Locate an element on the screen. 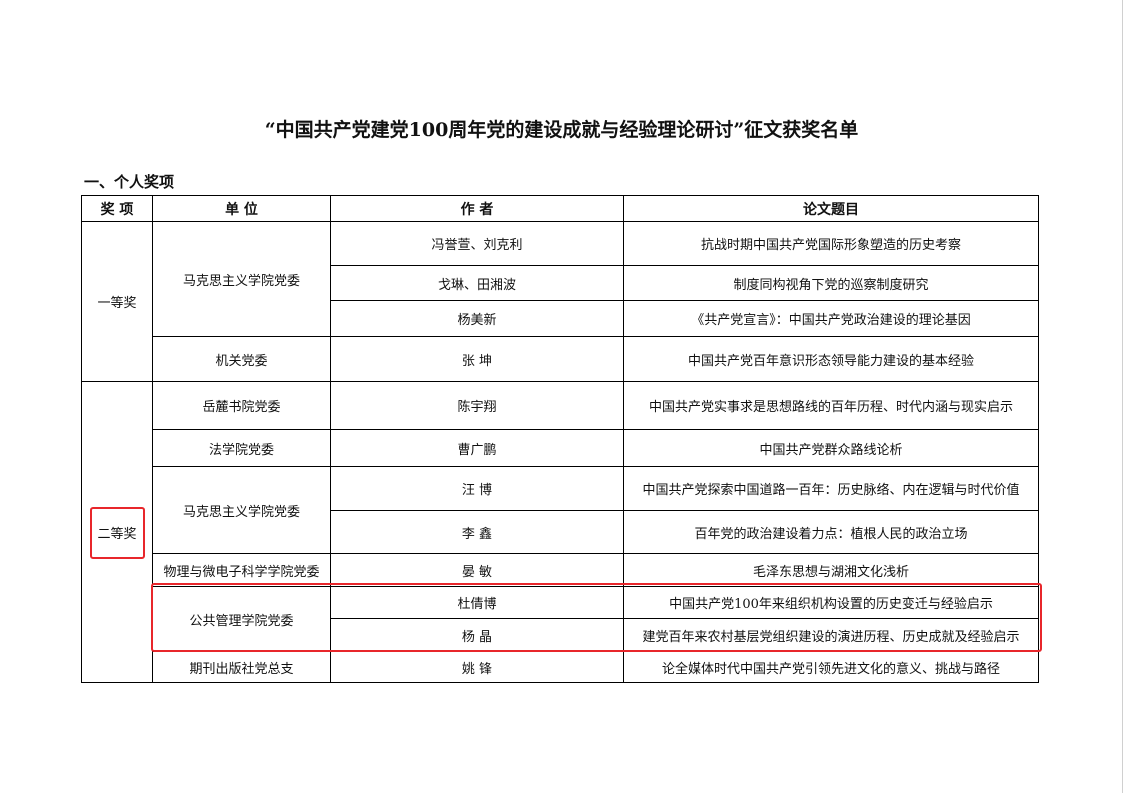 This screenshot has width=1123, height=793. table-row: 李 鑫 百年党的政治建设着力点：植根人民的政治立场 is located at coordinates (560, 532).